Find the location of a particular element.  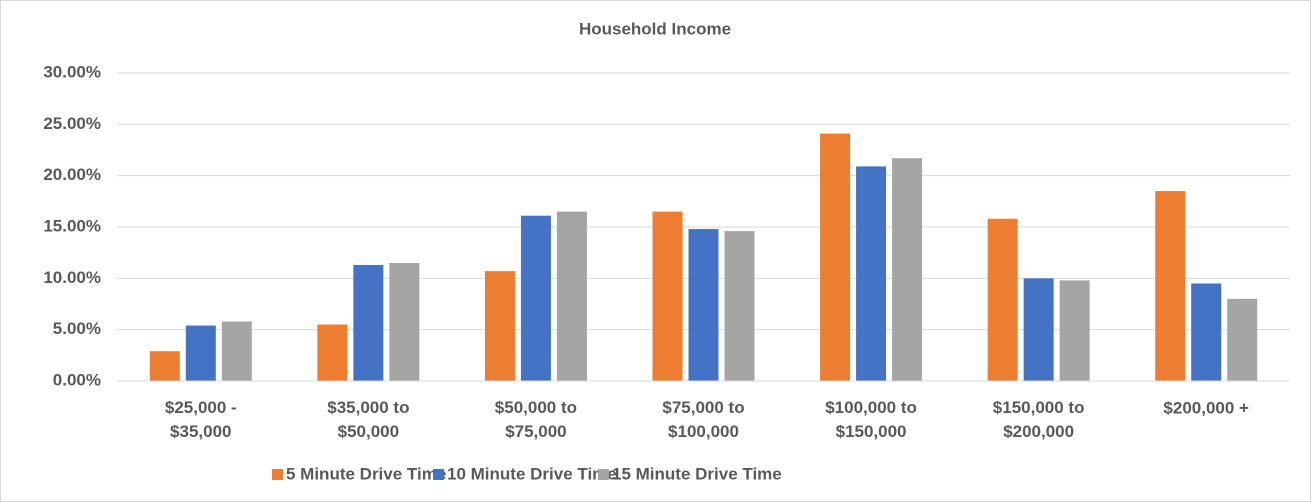

y-tick-label: 15.00% is located at coordinates (72, 225).